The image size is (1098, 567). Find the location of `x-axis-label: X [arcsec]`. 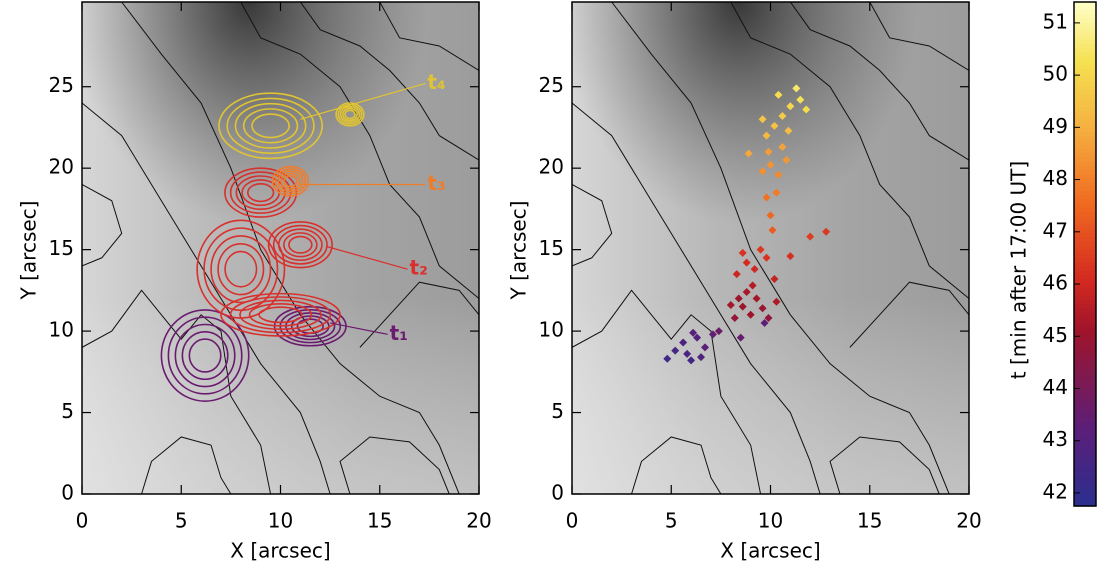

x-axis-label: X [arcsec] is located at coordinates (280, 551).